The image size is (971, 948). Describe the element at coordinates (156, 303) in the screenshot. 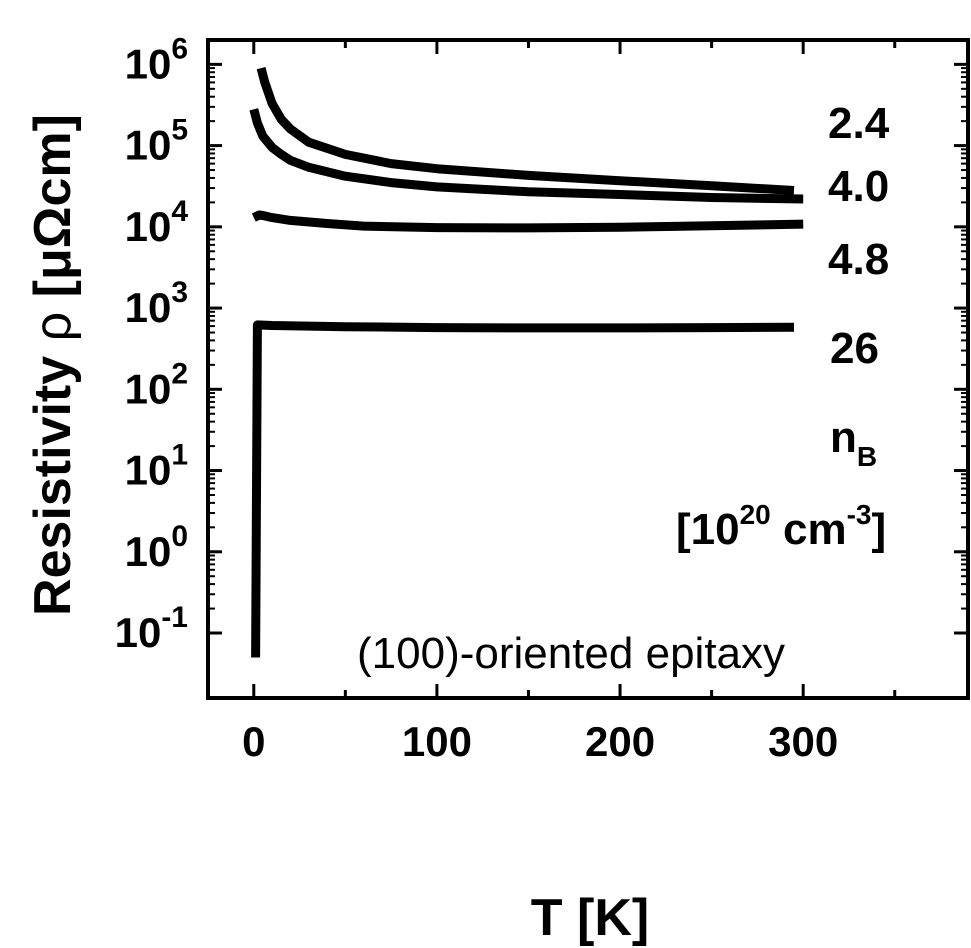

I see `y-tick-label: 10³` at that location.